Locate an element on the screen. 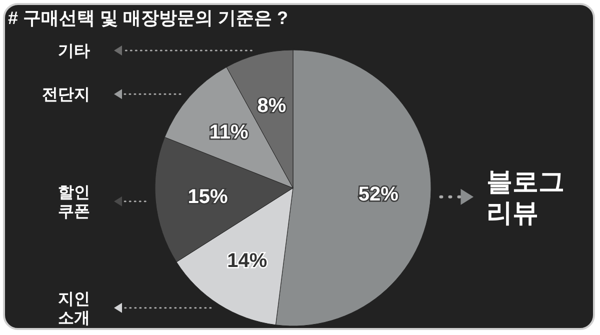 The image size is (600, 335). data-label: 52% is located at coordinates (378, 194).